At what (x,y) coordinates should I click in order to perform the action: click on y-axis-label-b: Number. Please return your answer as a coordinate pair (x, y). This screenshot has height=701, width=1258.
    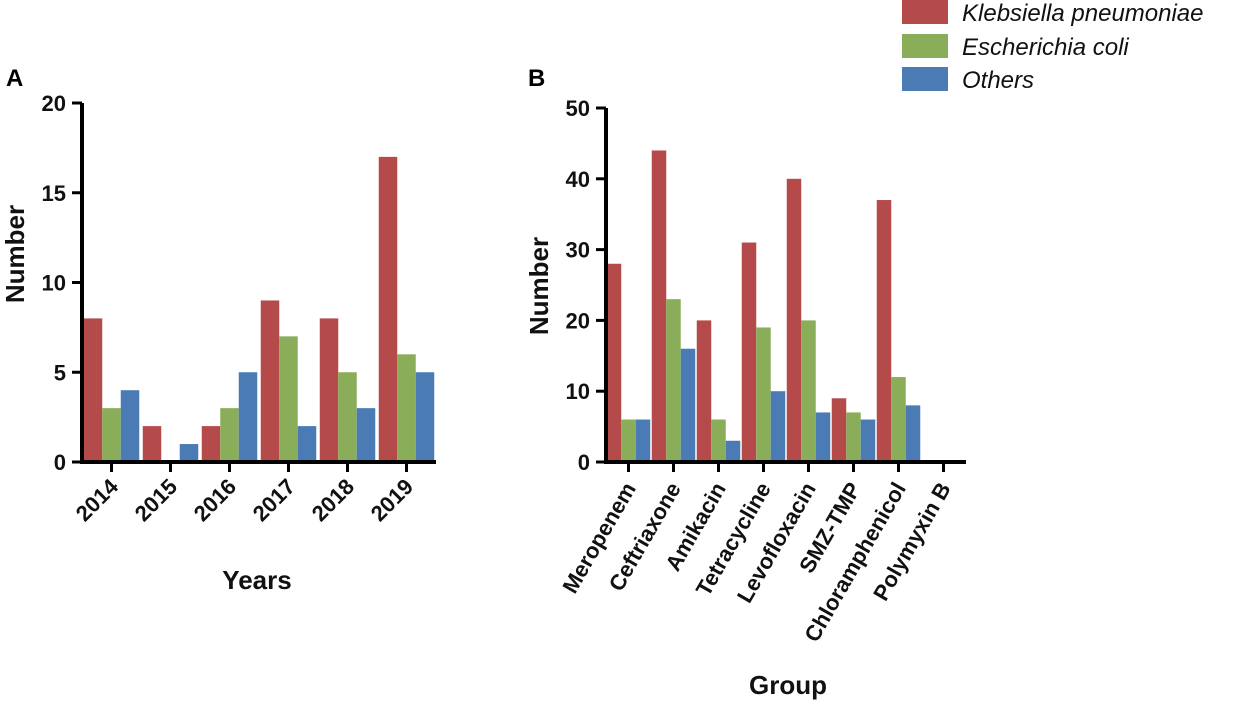
    Looking at the image, I should click on (539, 286).